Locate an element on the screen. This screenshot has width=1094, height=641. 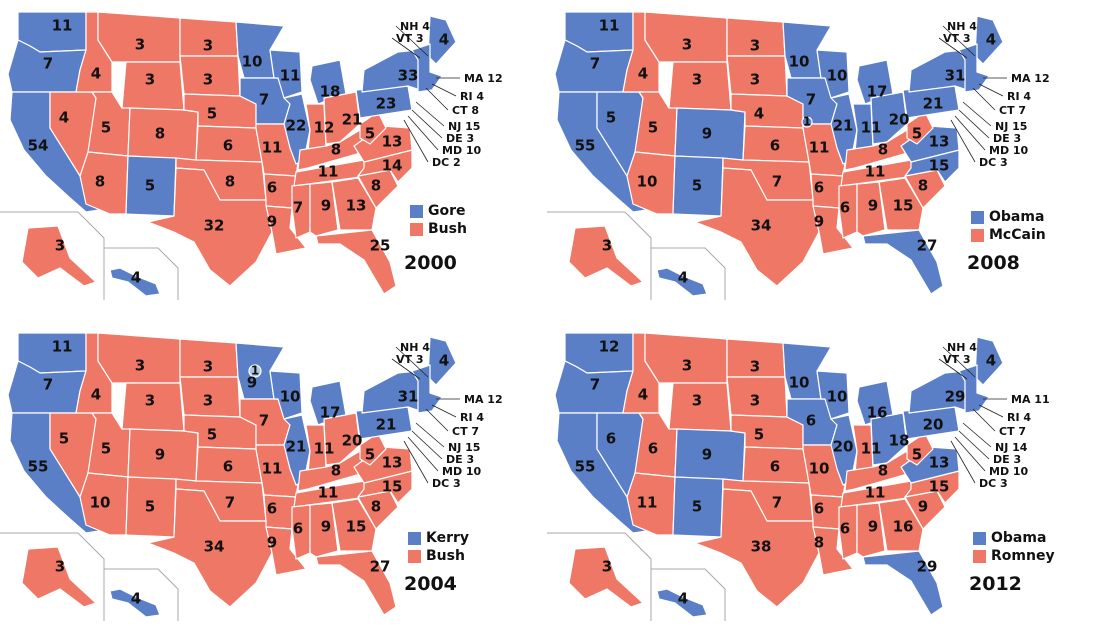
callout-label: CT 8 is located at coordinates (465, 110).